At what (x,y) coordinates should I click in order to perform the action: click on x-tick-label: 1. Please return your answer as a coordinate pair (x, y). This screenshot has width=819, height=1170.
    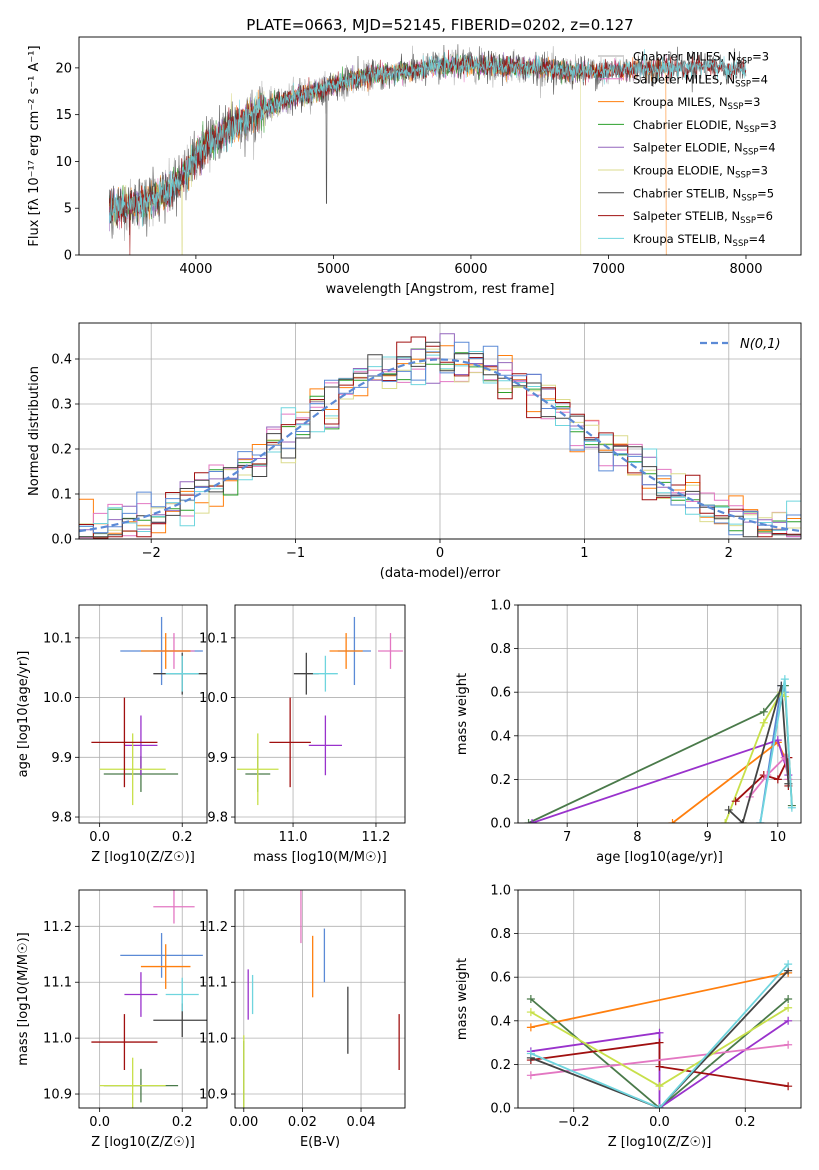
    Looking at the image, I should click on (584, 553).